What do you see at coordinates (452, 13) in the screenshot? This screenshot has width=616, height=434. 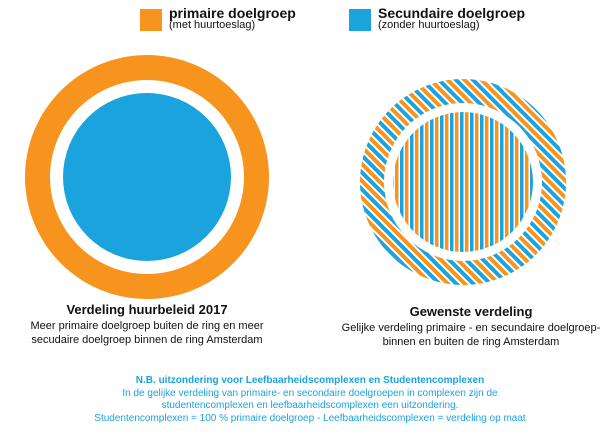 I see `legend-secondary-label: Secundaire doelgroep` at bounding box center [452, 13].